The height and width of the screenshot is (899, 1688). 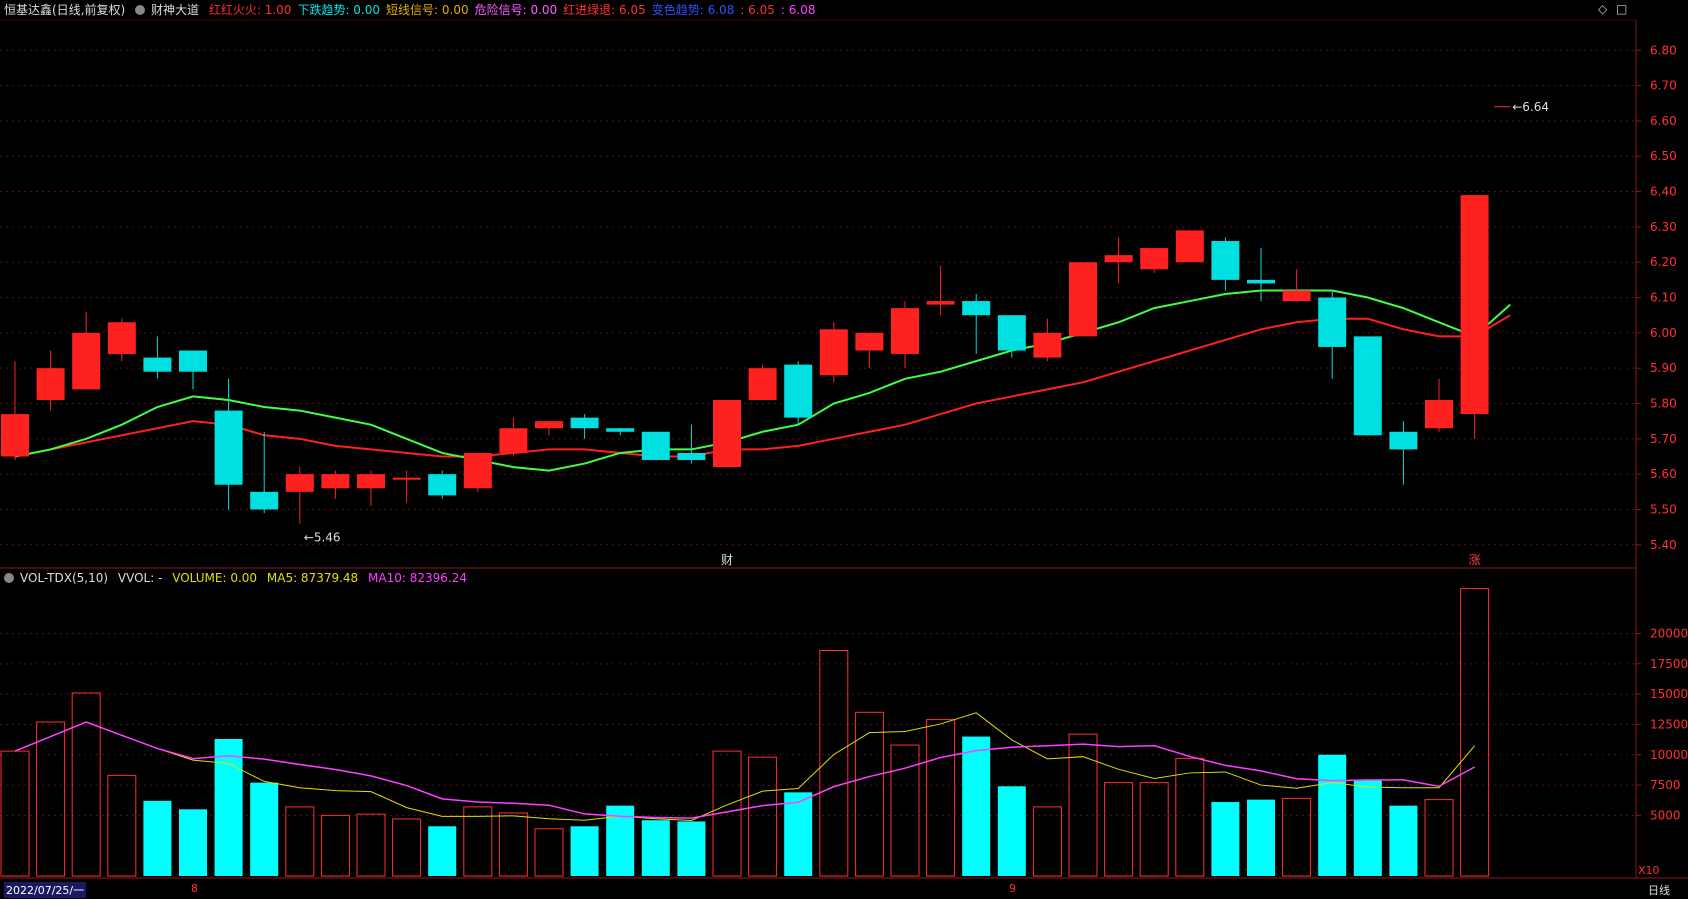 I want to click on indicator-item-1: 下跌趋势: 0.00, so click(x=339, y=10).